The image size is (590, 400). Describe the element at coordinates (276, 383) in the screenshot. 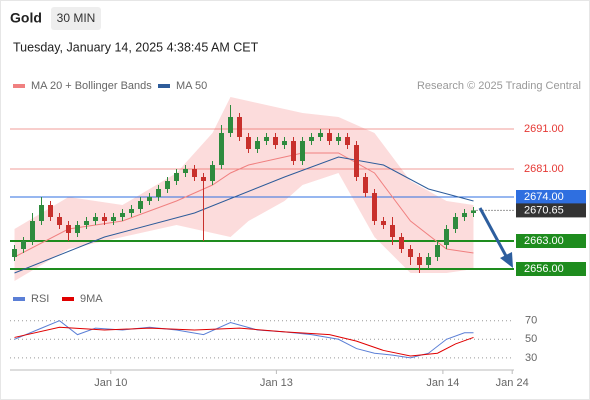

I see `x-tick-label: Jan 13` at that location.